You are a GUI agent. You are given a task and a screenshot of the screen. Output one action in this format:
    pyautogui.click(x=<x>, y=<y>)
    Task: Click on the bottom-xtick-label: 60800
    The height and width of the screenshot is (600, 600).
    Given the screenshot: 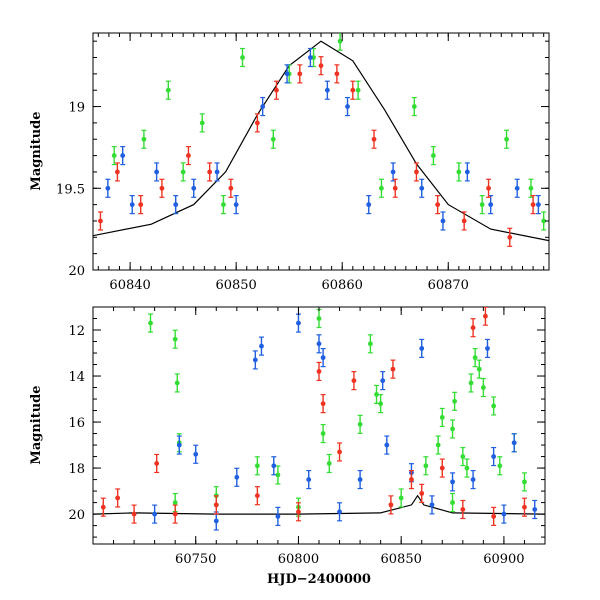 What is the action you would take?
    pyautogui.click(x=298, y=559)
    